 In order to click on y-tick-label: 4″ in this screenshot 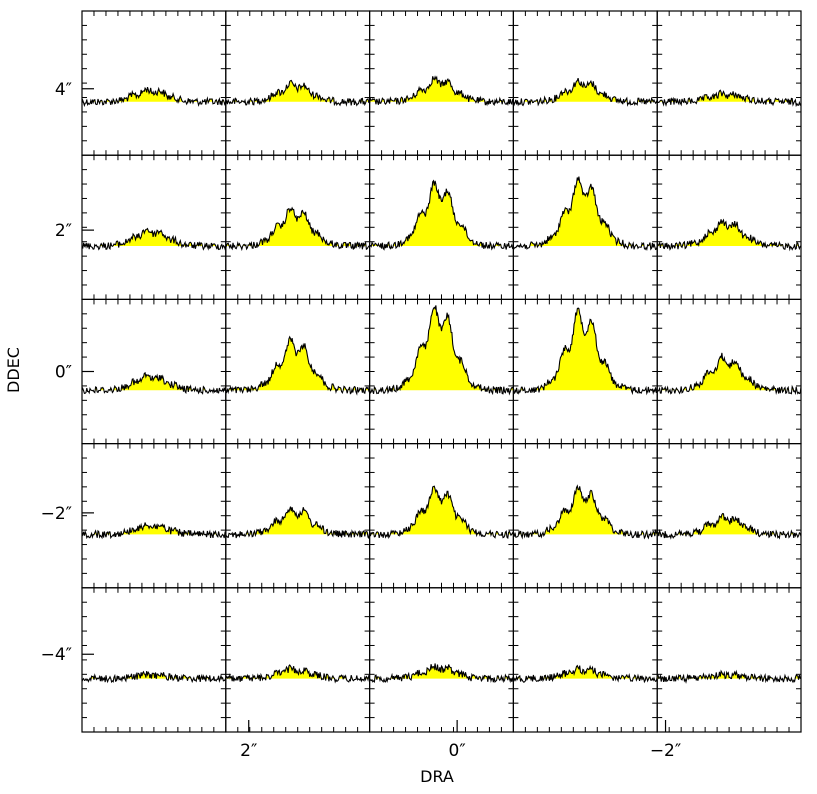, I will do `click(63, 90)`.